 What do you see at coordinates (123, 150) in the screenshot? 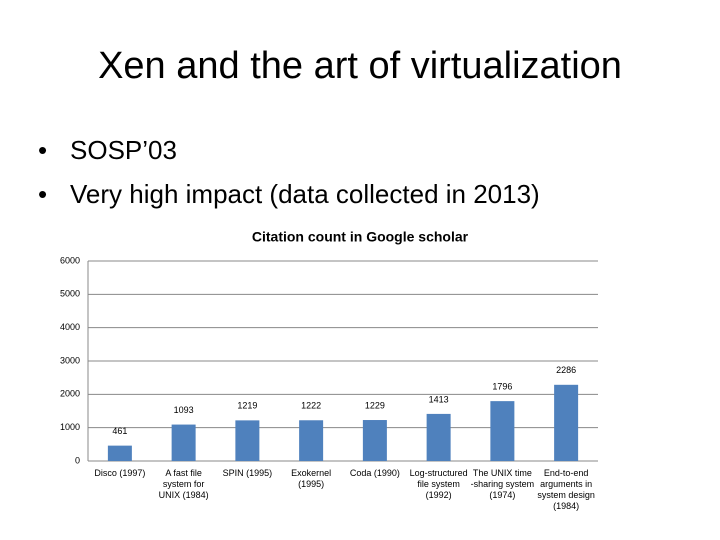
I see `bullet: SOSP’03` at bounding box center [123, 150].